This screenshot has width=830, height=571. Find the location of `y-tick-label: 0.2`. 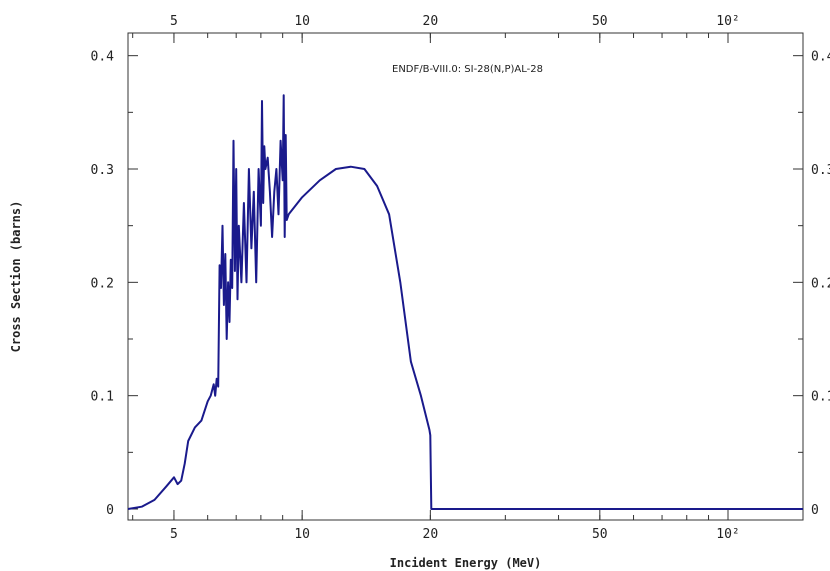

y-tick-label: 0.2 is located at coordinates (102, 283).